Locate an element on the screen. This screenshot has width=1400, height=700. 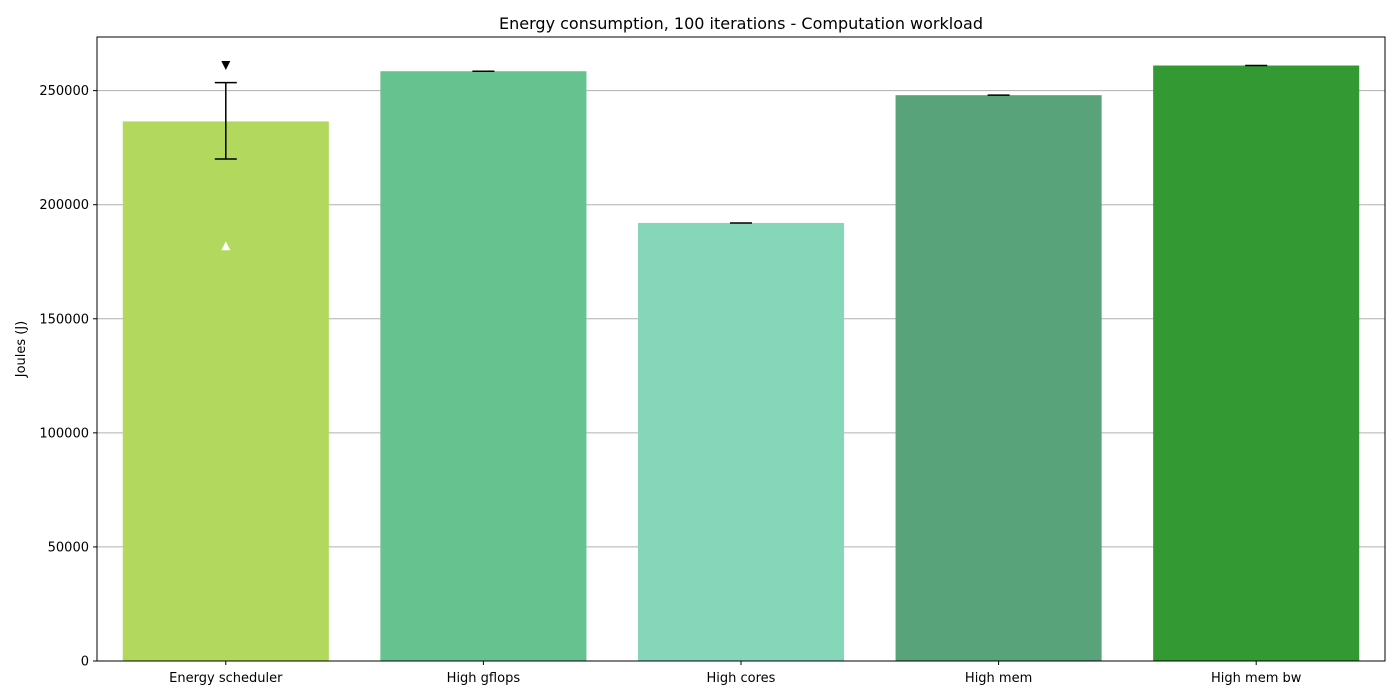
x-tick-label: Energy scheduler is located at coordinates (226, 678).